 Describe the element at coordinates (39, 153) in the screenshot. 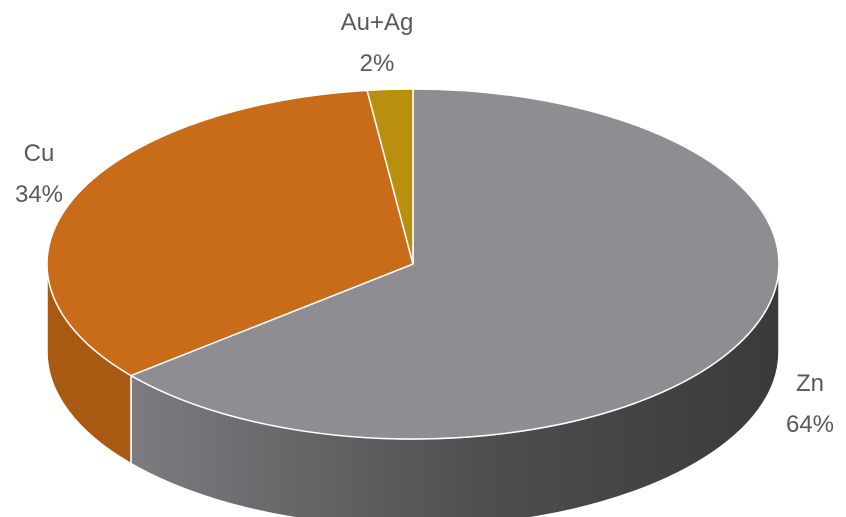

I see `slice-label-cu: Cu` at that location.